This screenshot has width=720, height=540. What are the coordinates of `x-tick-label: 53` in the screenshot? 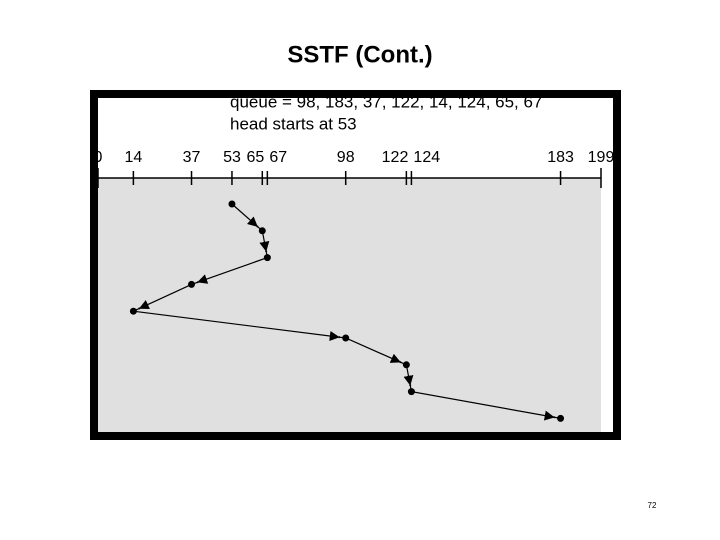 It's located at (232, 157).